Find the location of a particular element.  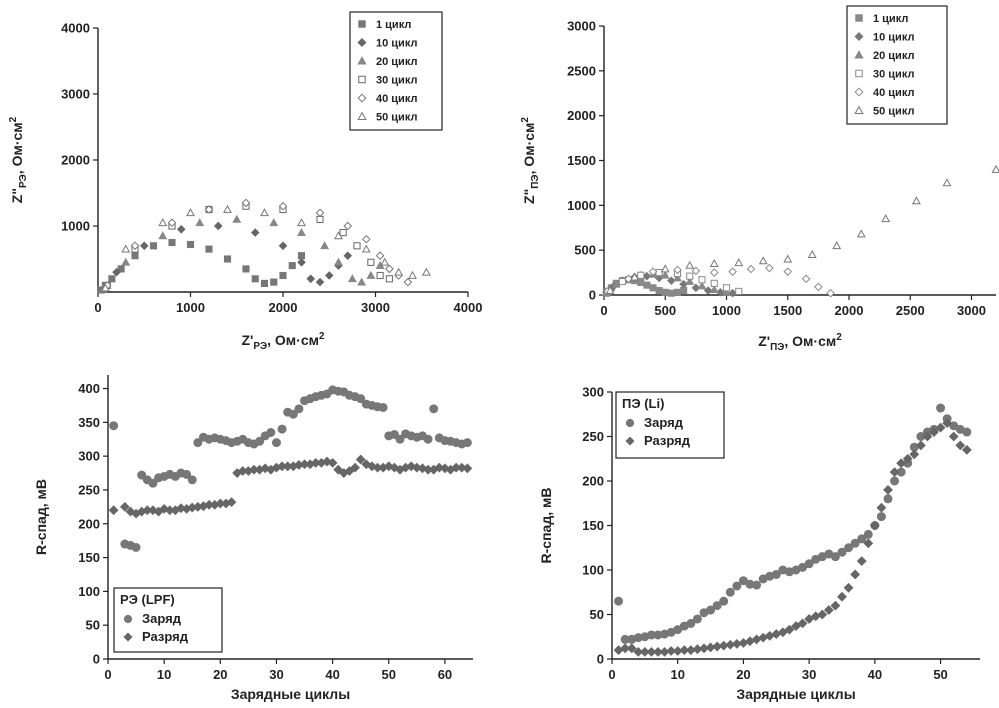

y-tick-label: 250 is located at coordinates (593, 436).